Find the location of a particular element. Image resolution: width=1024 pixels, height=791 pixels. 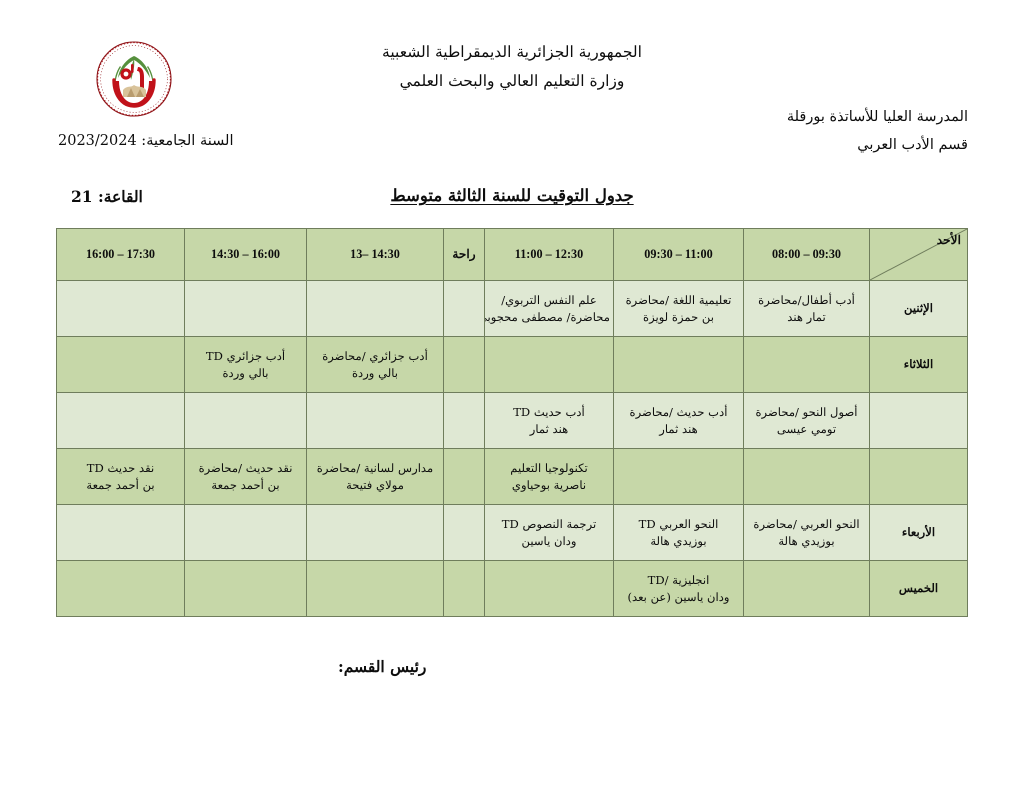

session-cell: علم النفس التربوي/محاضرة/ مصطفى محجوبي is located at coordinates (549, 308).